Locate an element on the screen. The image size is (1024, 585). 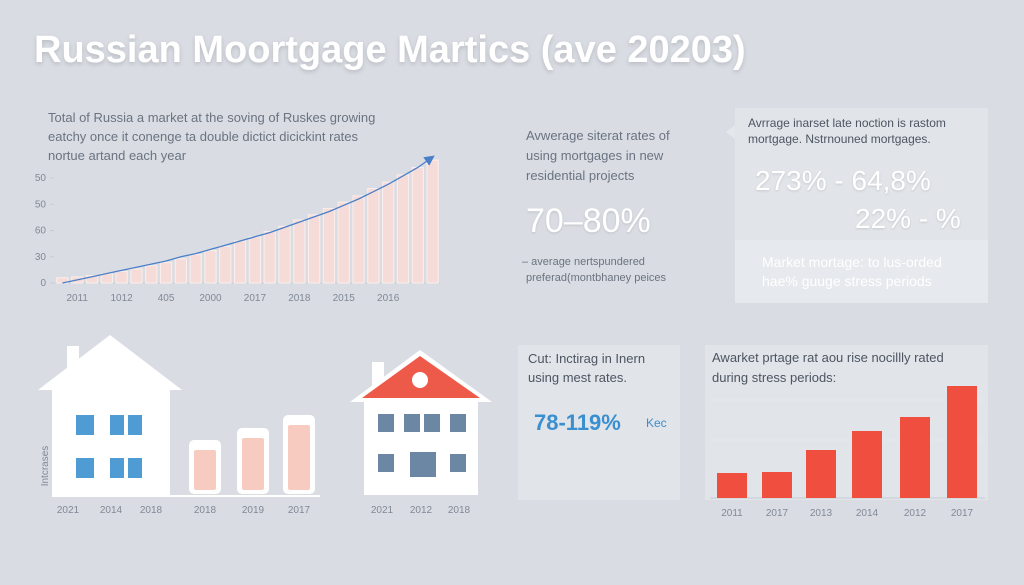
y-axis-label: Intcrases is located at coordinates (45, 466).